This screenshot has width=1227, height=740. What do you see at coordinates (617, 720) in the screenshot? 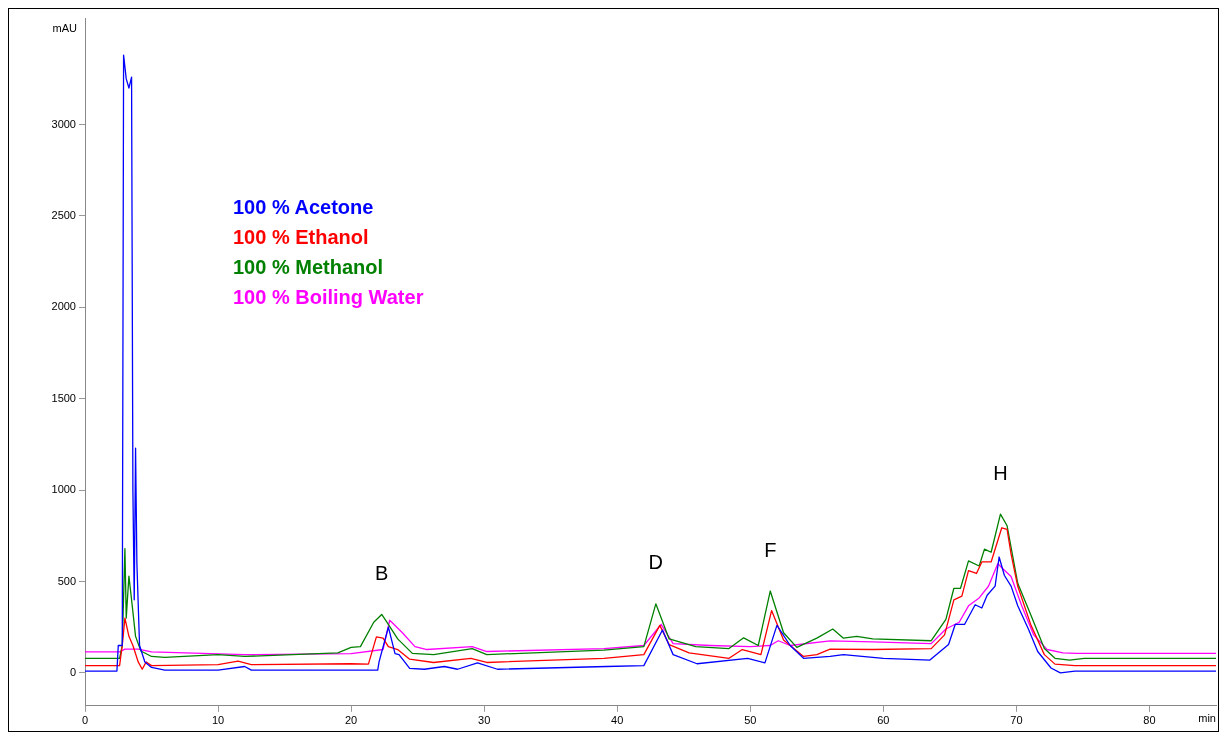
I see `x-tick-label: 40` at bounding box center [617, 720].